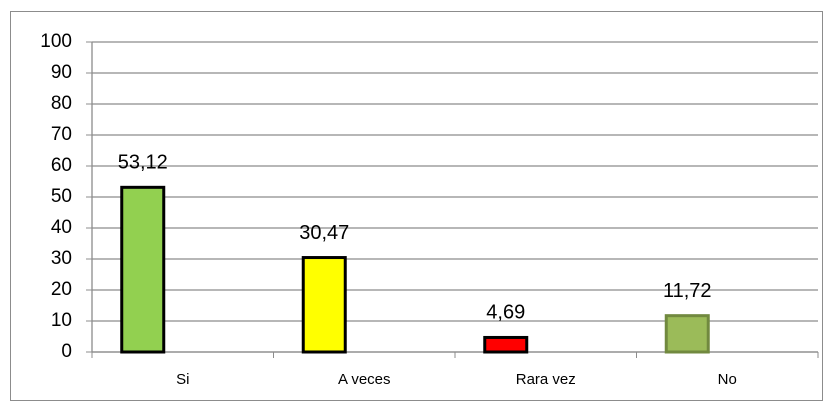 The image size is (834, 401). Describe the element at coordinates (61, 165) in the screenshot. I see `y-tick-label: 60` at that location.